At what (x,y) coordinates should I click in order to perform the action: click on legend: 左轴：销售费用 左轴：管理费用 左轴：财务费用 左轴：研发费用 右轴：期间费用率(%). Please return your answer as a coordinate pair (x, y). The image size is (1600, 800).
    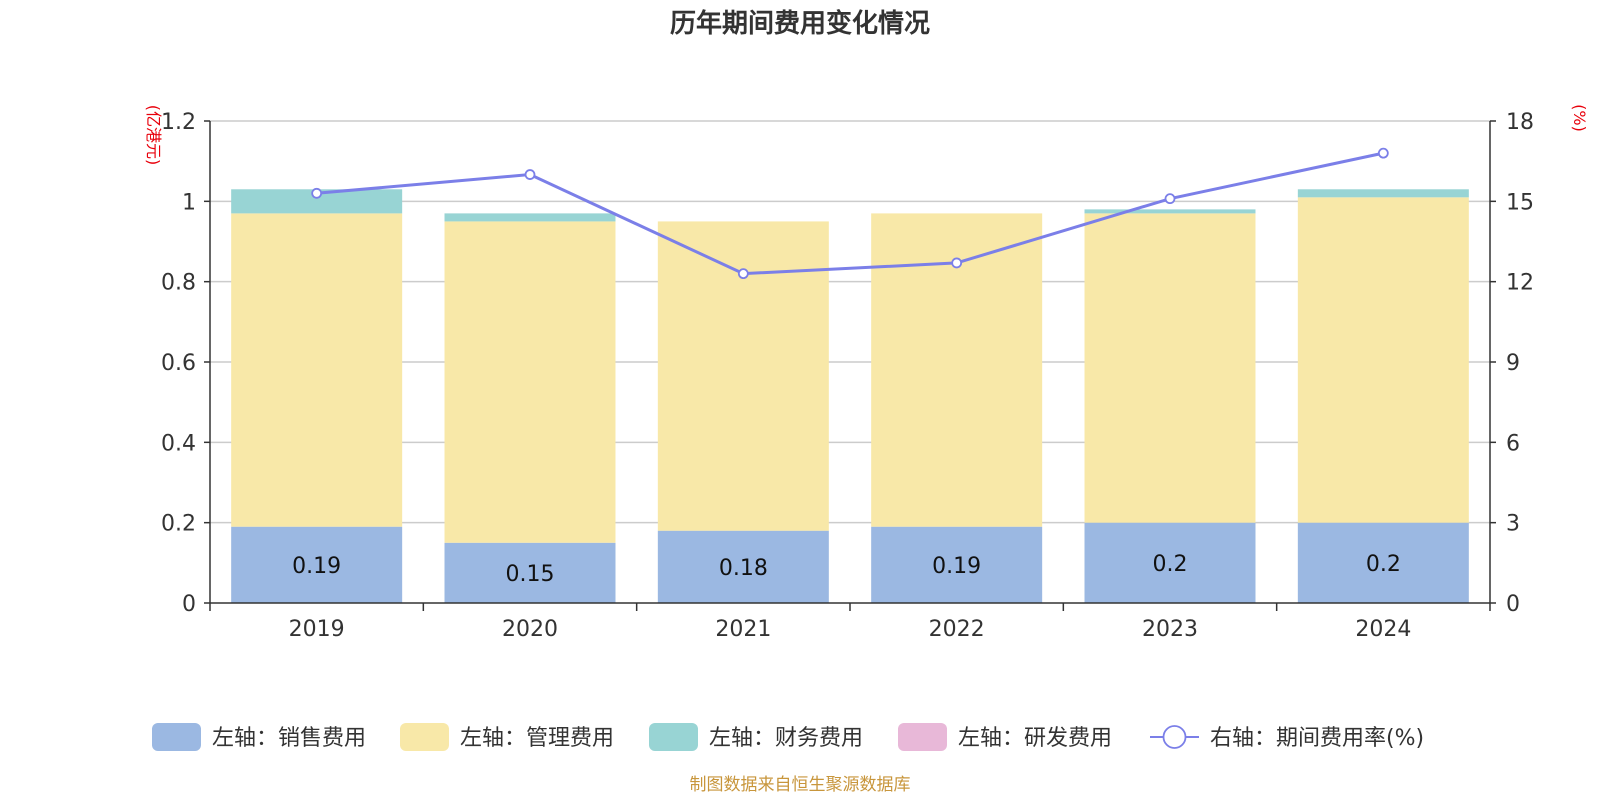
    Looking at the image, I should click on (788, 737).